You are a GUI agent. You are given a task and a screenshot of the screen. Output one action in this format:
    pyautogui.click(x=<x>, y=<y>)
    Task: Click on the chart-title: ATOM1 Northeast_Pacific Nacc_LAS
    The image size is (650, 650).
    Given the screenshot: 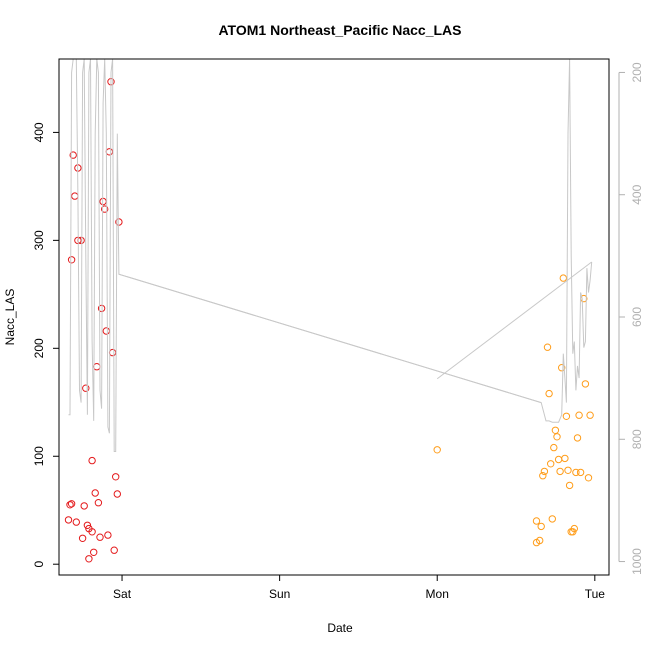 What is the action you would take?
    pyautogui.click(x=339, y=30)
    